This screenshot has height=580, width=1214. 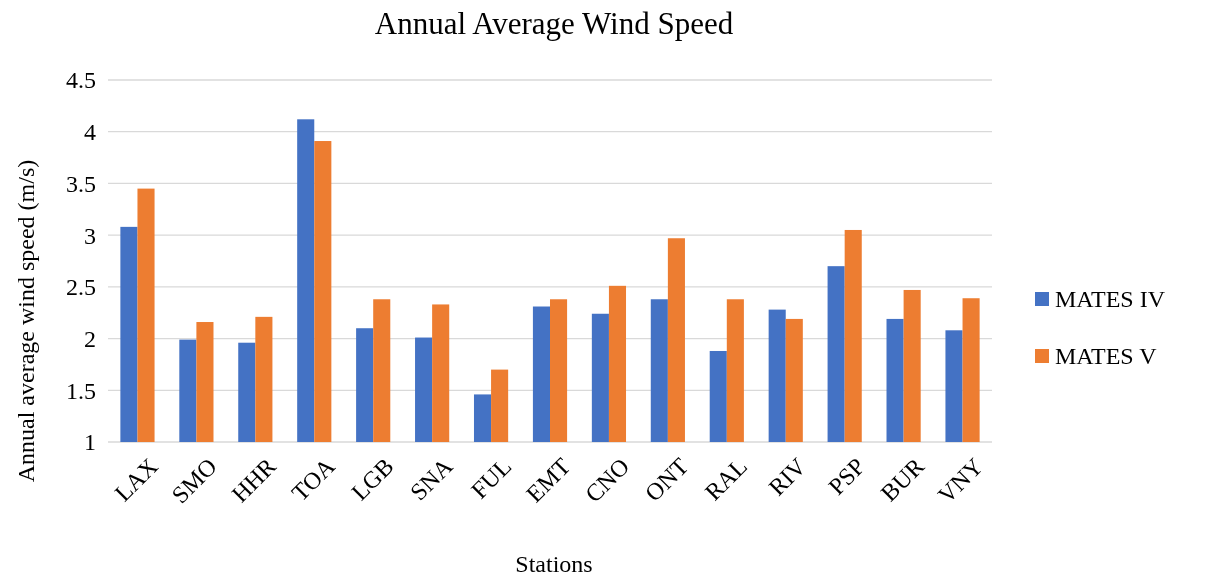 What do you see at coordinates (90, 132) in the screenshot?
I see `y-tick-label: 4` at bounding box center [90, 132].